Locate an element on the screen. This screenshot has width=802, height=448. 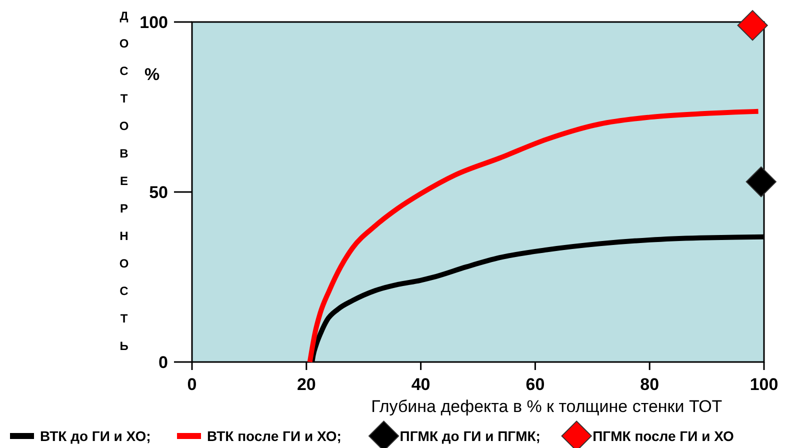
text: ДОСТОВЕРНОСТЬ is located at coordinates (124, 181).